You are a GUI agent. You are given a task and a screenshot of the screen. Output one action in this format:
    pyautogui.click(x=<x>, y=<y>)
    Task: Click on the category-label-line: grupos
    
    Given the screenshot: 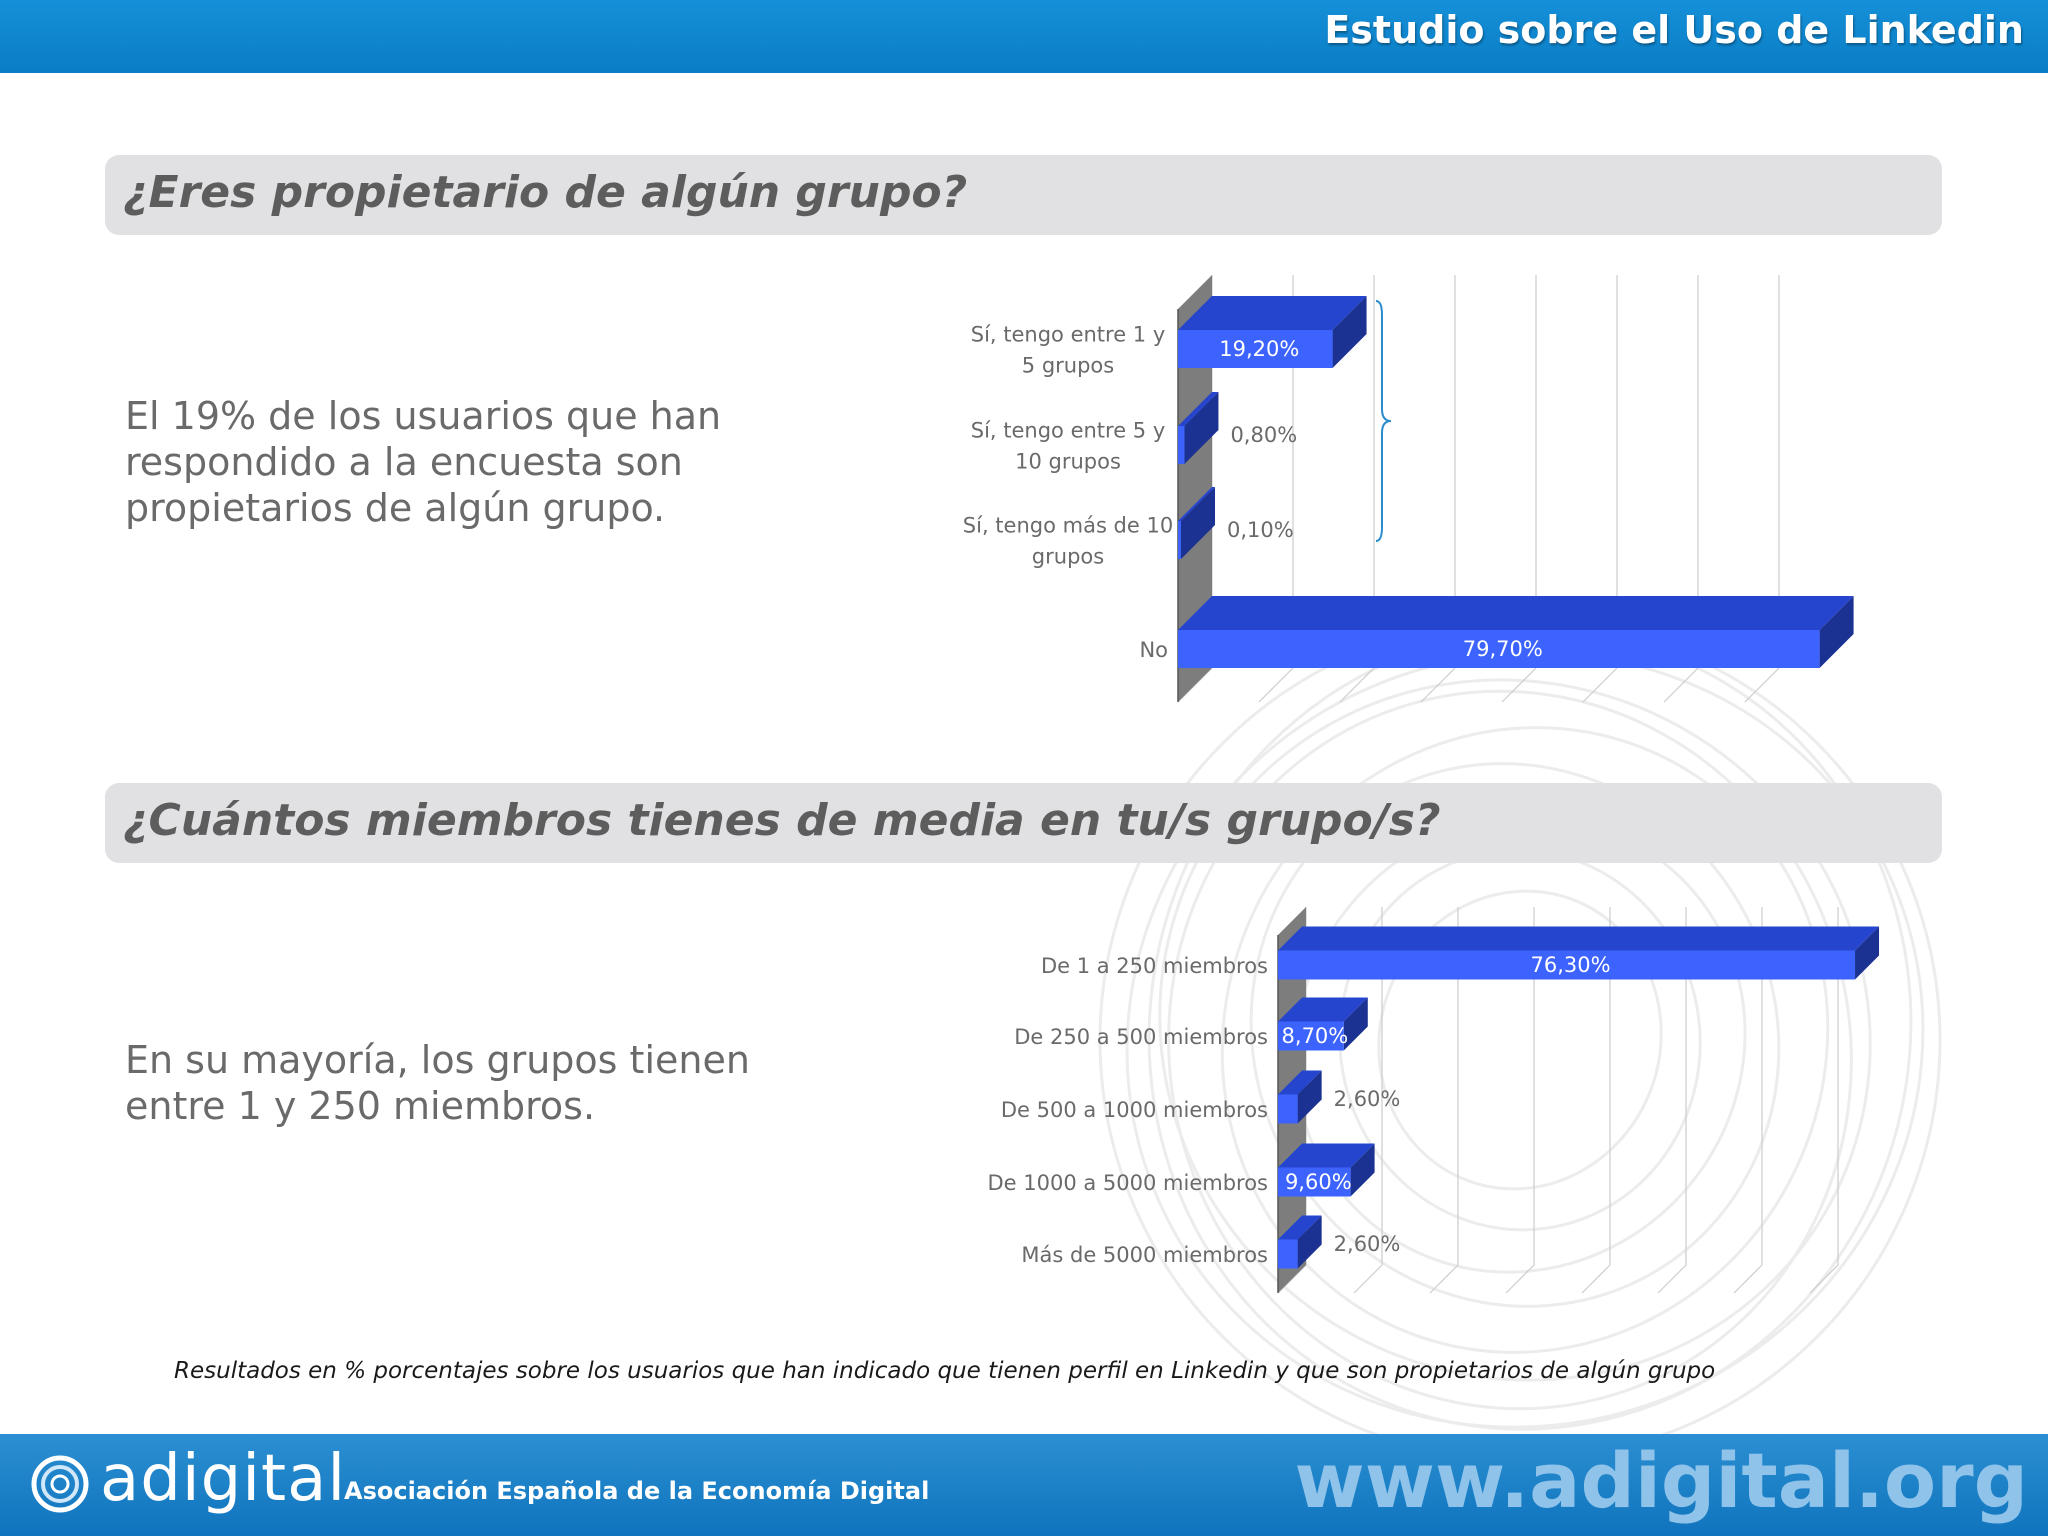 What is the action you would take?
    pyautogui.click(x=1068, y=557)
    